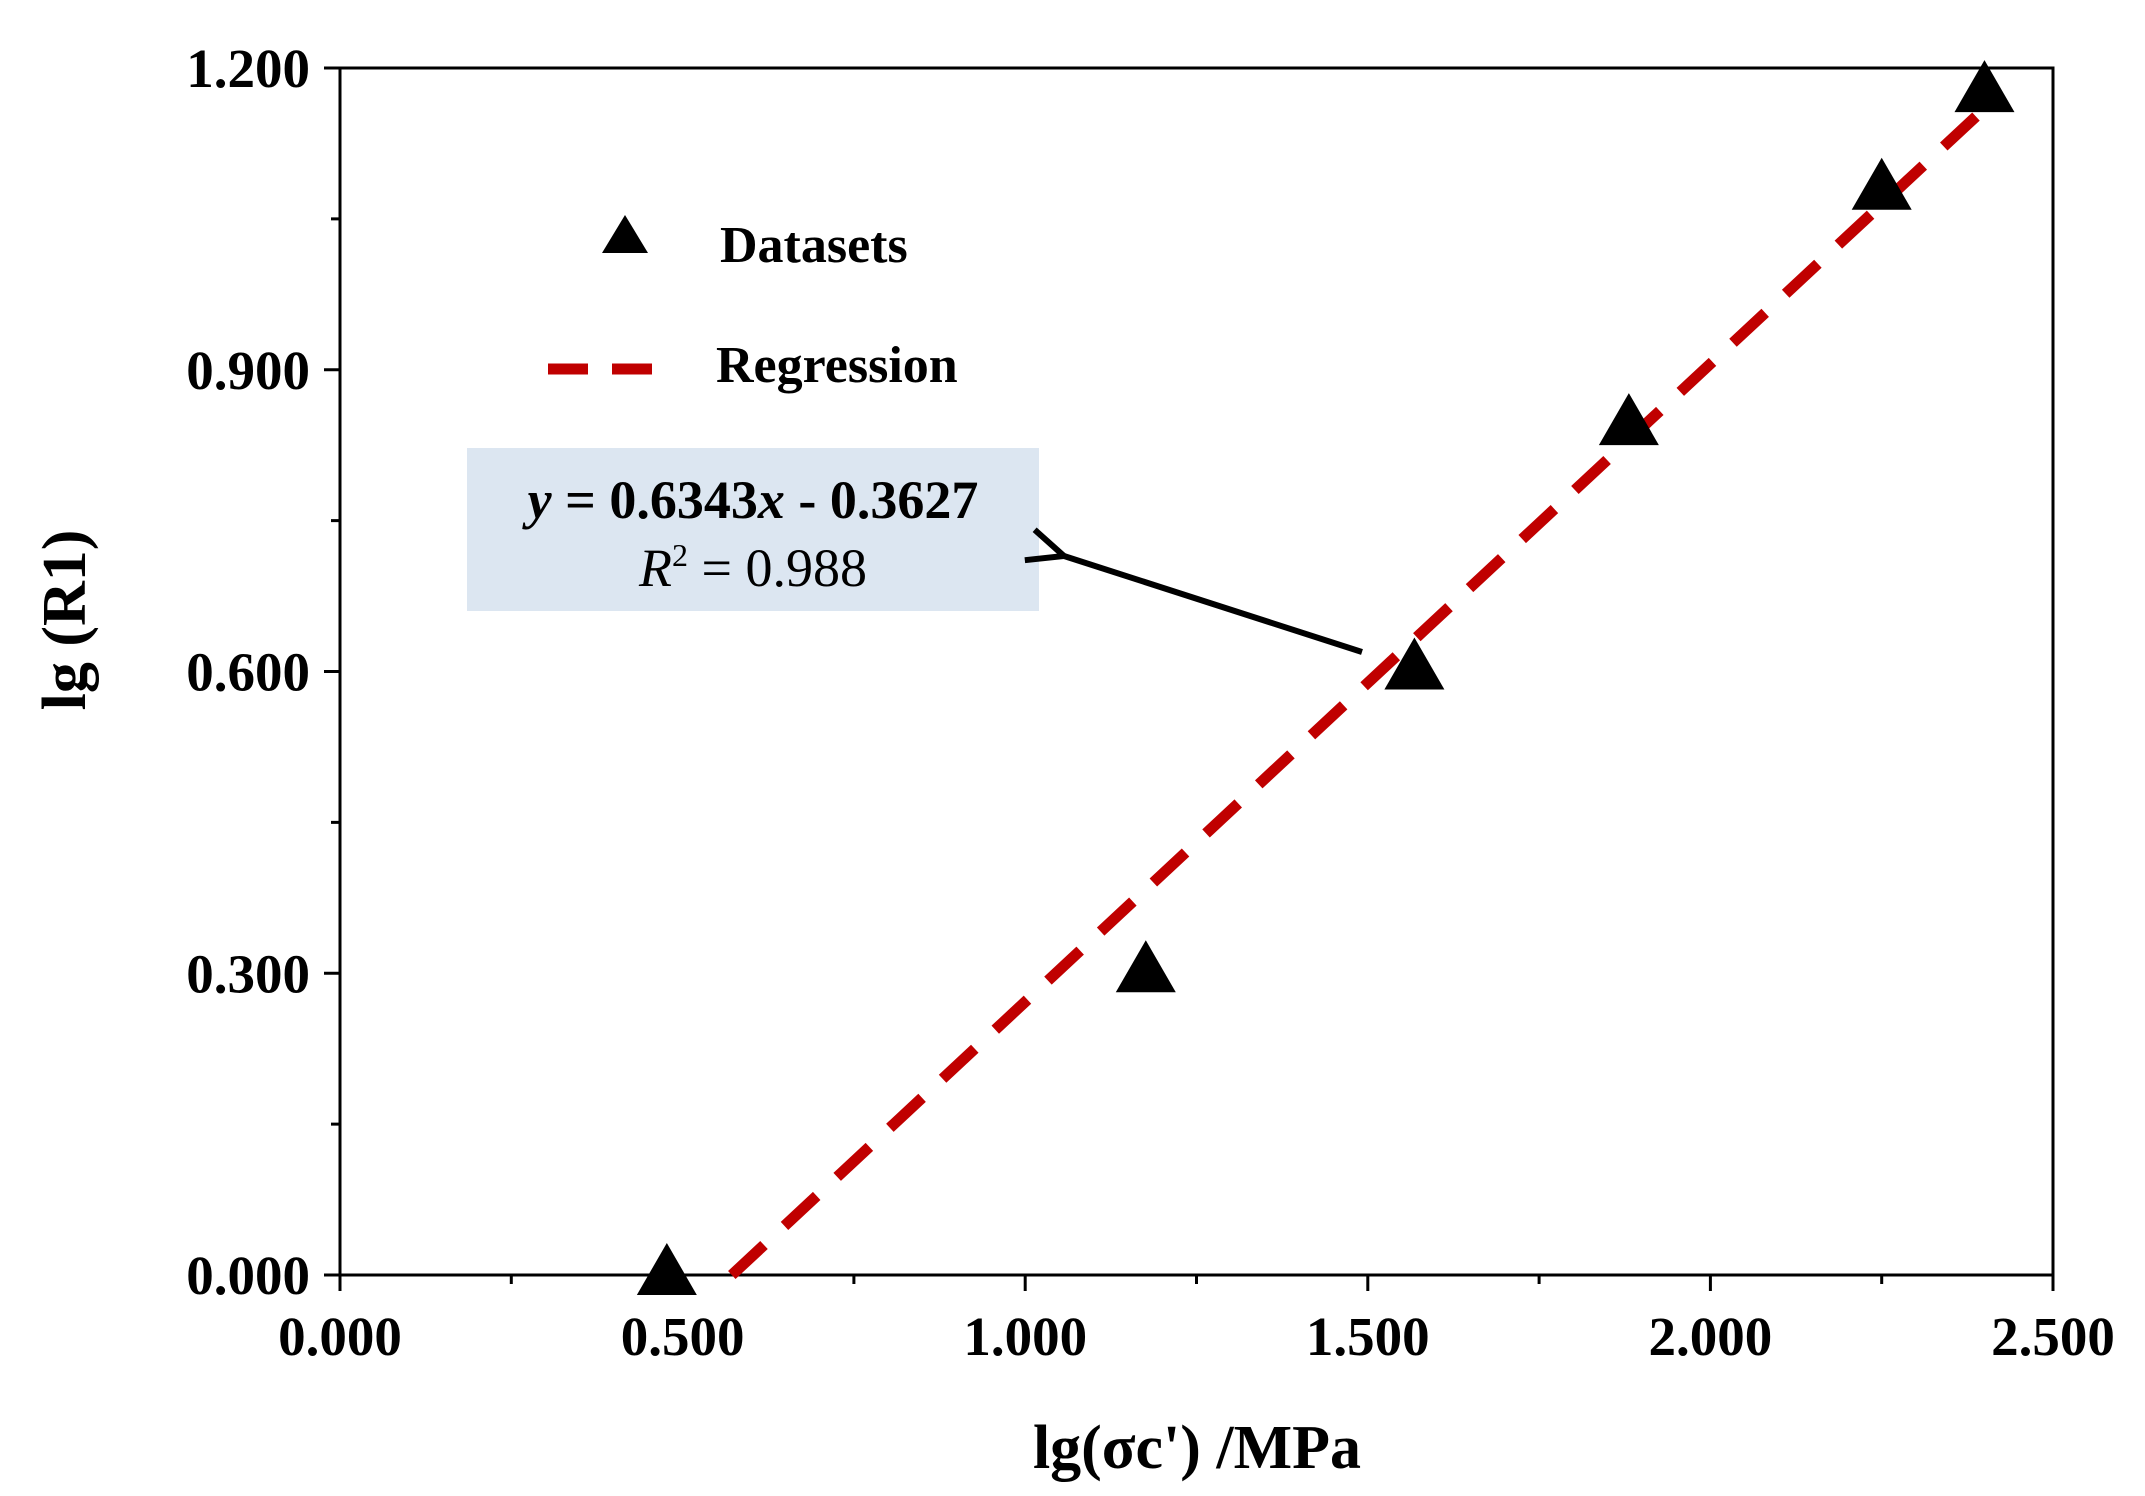 The width and height of the screenshot is (2145, 1496). Describe the element at coordinates (1196, 1321) in the screenshot. I see `x-axis: 0.000 0.500 1.000 1.500 2.000 2.500` at that location.